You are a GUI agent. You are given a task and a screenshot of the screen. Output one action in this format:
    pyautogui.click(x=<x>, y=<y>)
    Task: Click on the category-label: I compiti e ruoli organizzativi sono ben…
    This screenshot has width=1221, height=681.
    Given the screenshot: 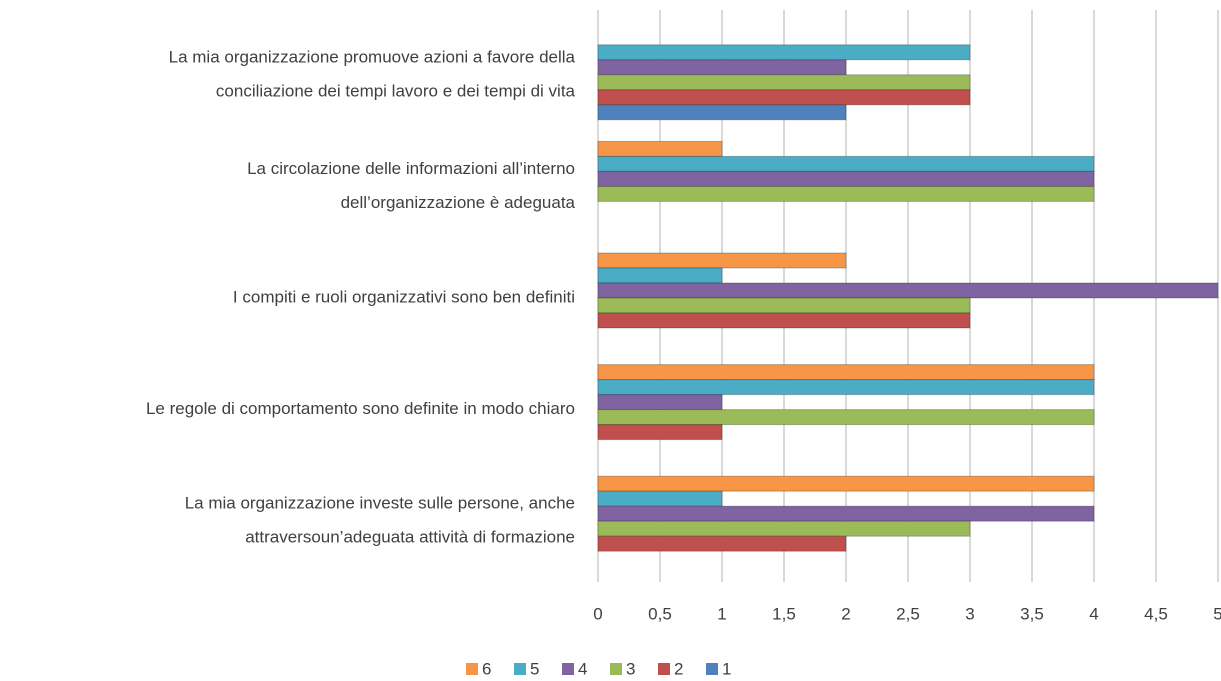 What is the action you would take?
    pyautogui.click(x=404, y=296)
    